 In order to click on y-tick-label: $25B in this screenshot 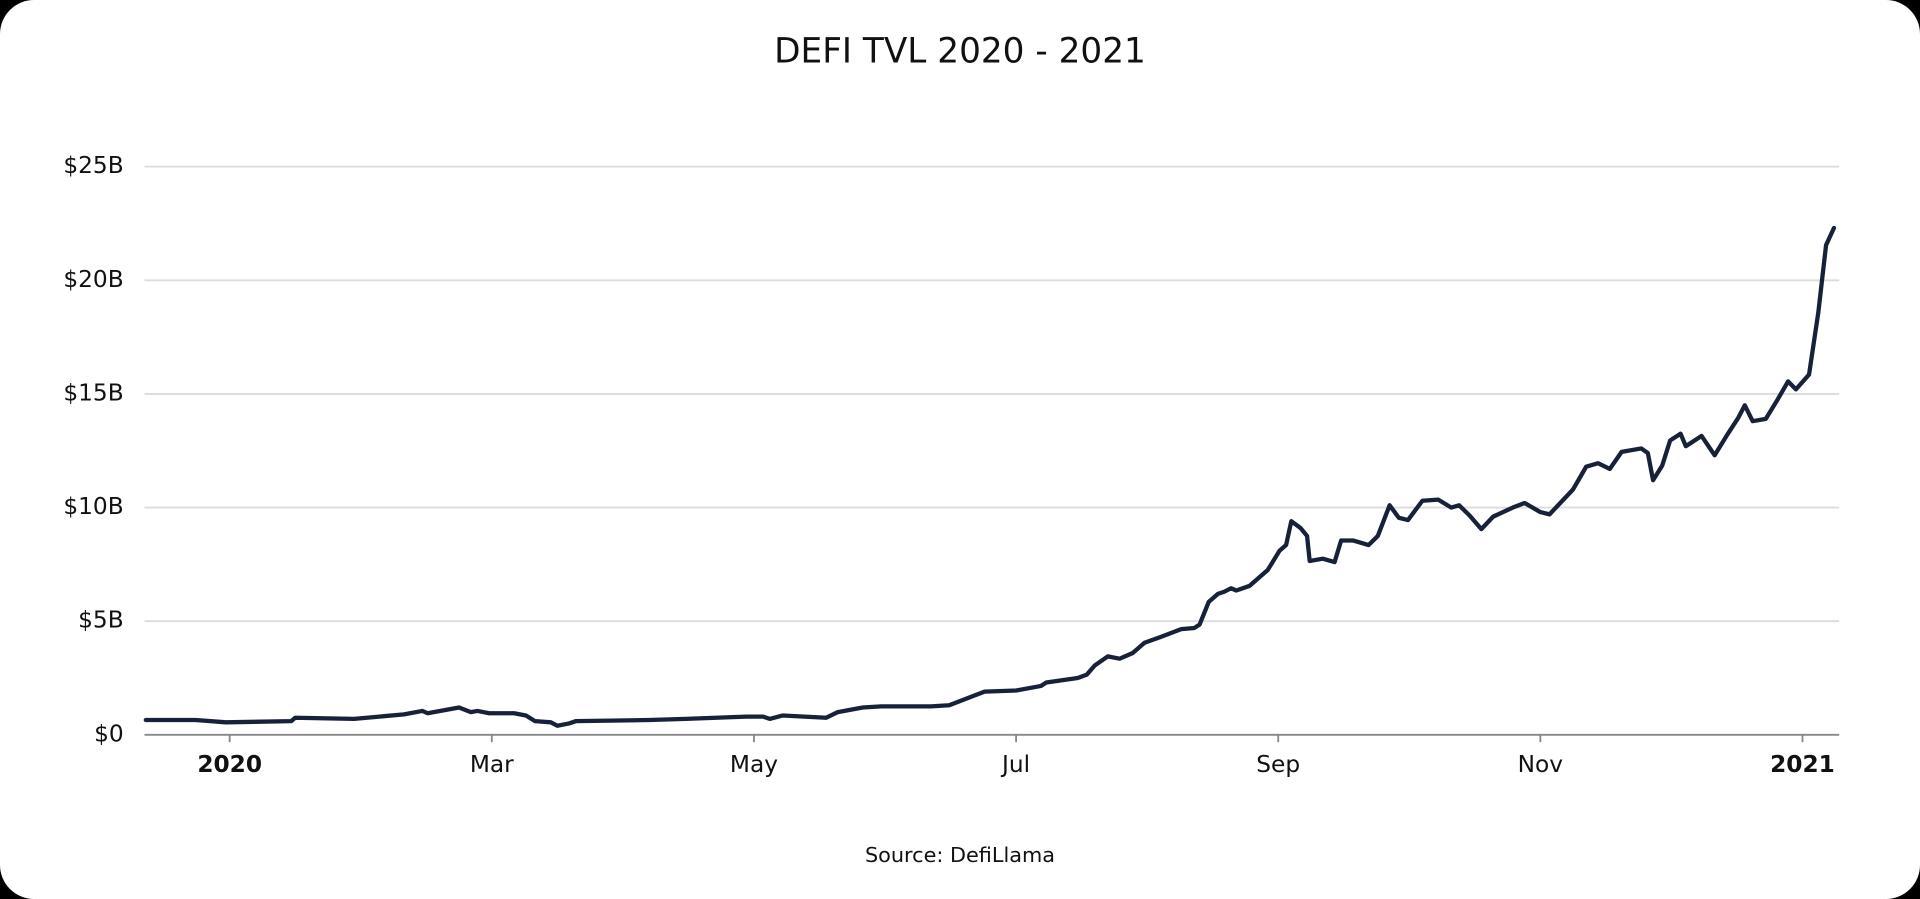, I will do `click(93, 165)`.